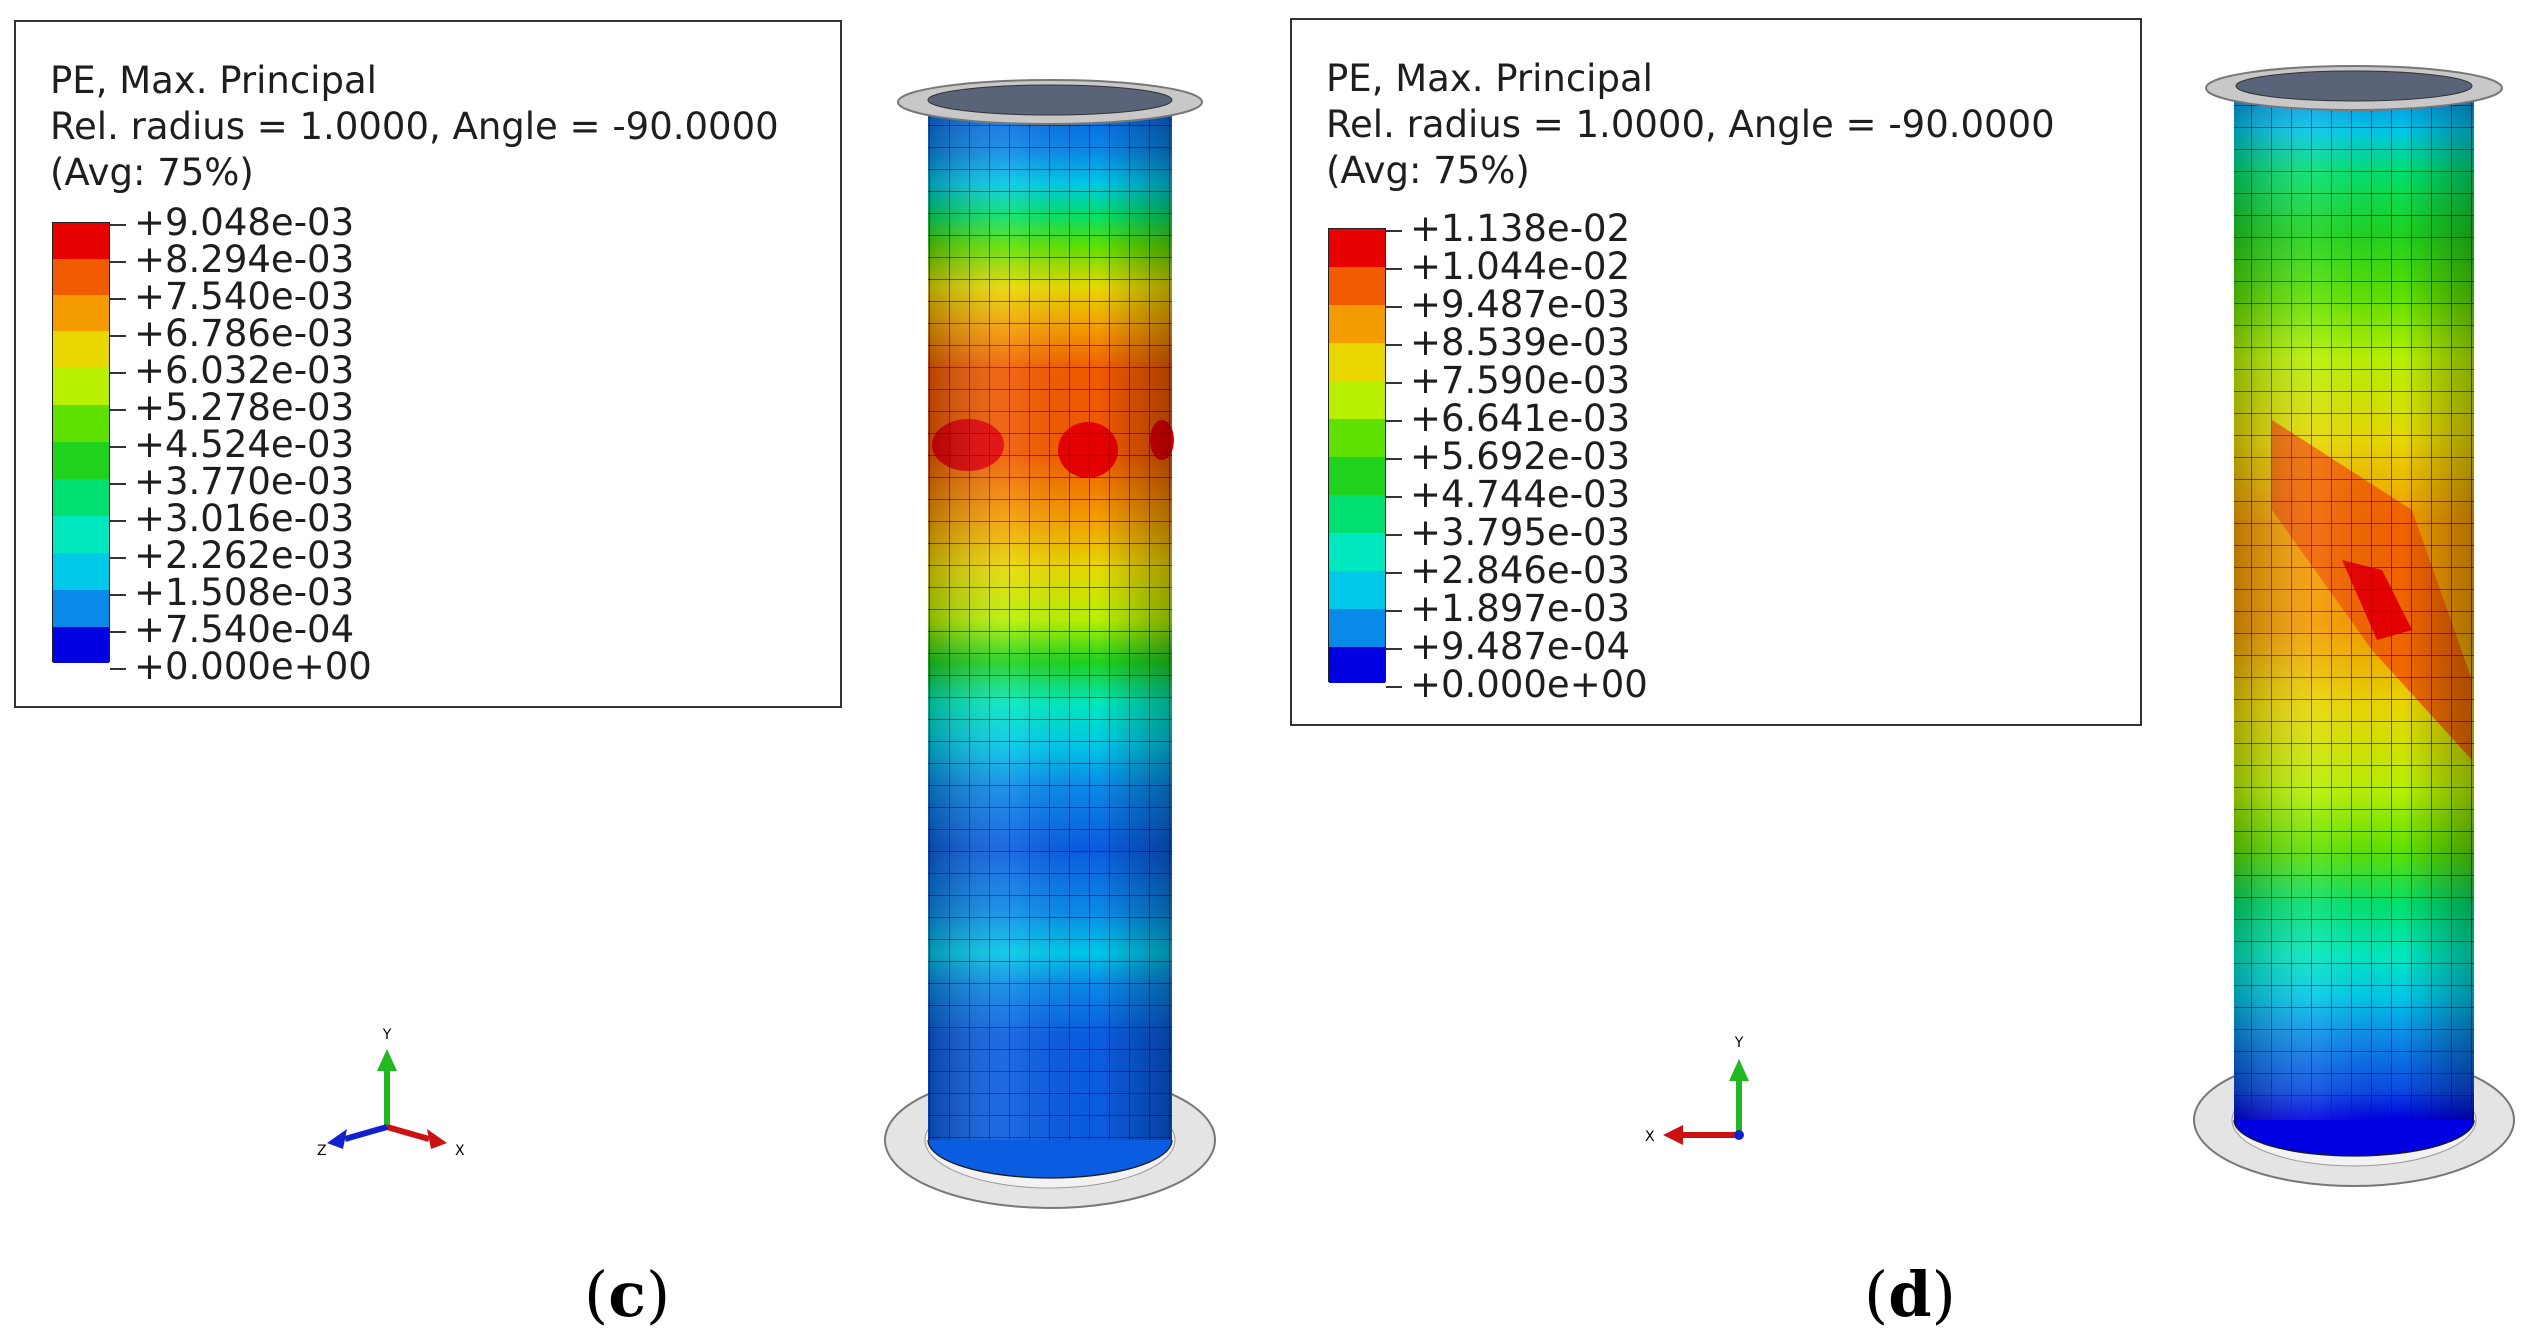 This screenshot has height=1335, width=2544. I want to click on legend-value: +4.524e-03, so click(232, 444).